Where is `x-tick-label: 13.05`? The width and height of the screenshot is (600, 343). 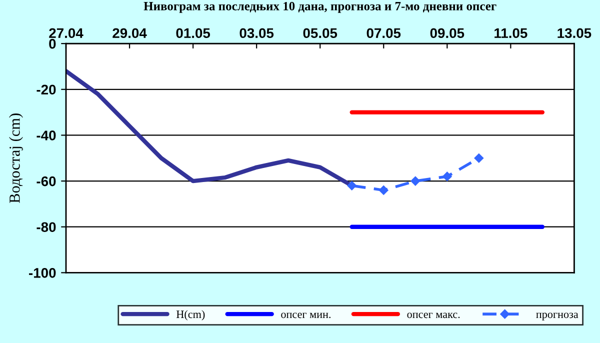
x-tick-label: 13.05 is located at coordinates (575, 33).